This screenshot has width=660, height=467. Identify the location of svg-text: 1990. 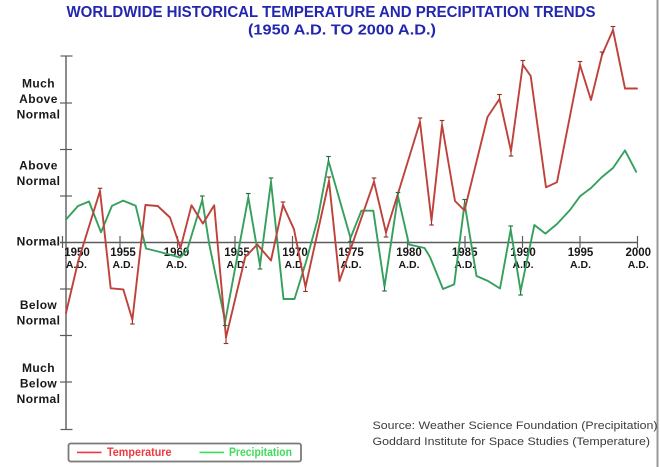
(523, 253).